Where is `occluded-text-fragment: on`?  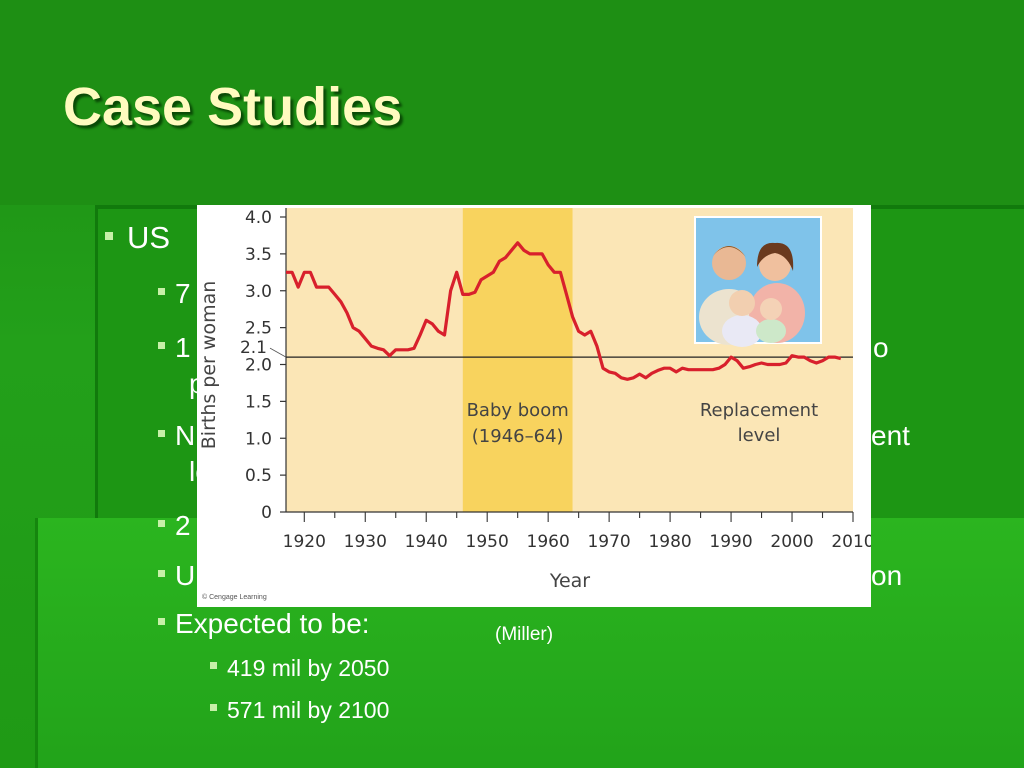 occluded-text-fragment: on is located at coordinates (887, 575).